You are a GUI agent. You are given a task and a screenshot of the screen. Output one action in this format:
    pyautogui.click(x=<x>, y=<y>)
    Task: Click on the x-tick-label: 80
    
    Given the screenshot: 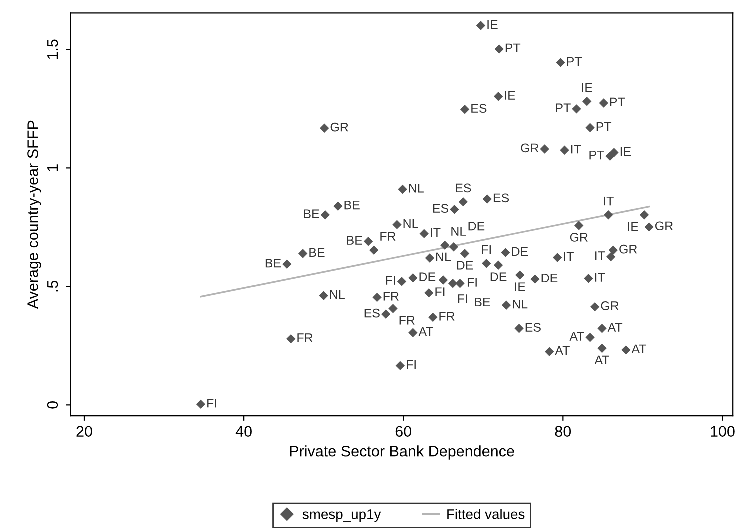 What is the action you would take?
    pyautogui.click(x=563, y=432)
    